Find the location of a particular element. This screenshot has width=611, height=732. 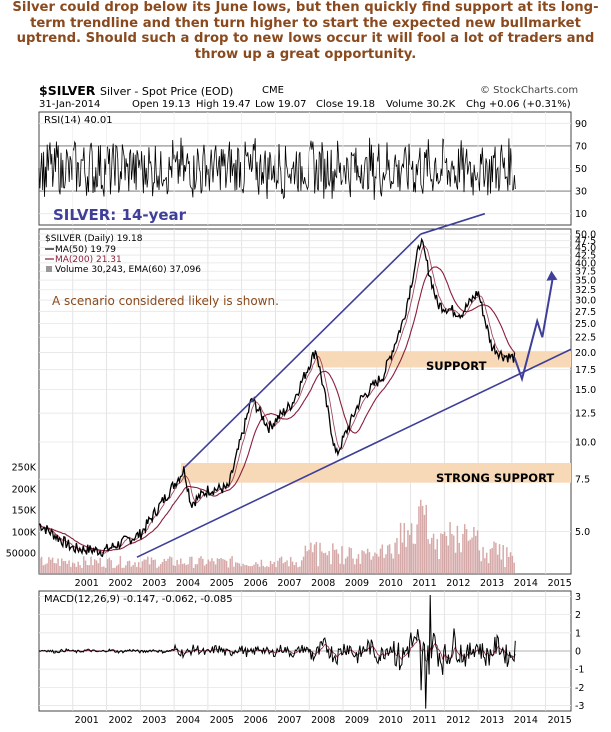

quote-low: Low 19.07 is located at coordinates (281, 104).